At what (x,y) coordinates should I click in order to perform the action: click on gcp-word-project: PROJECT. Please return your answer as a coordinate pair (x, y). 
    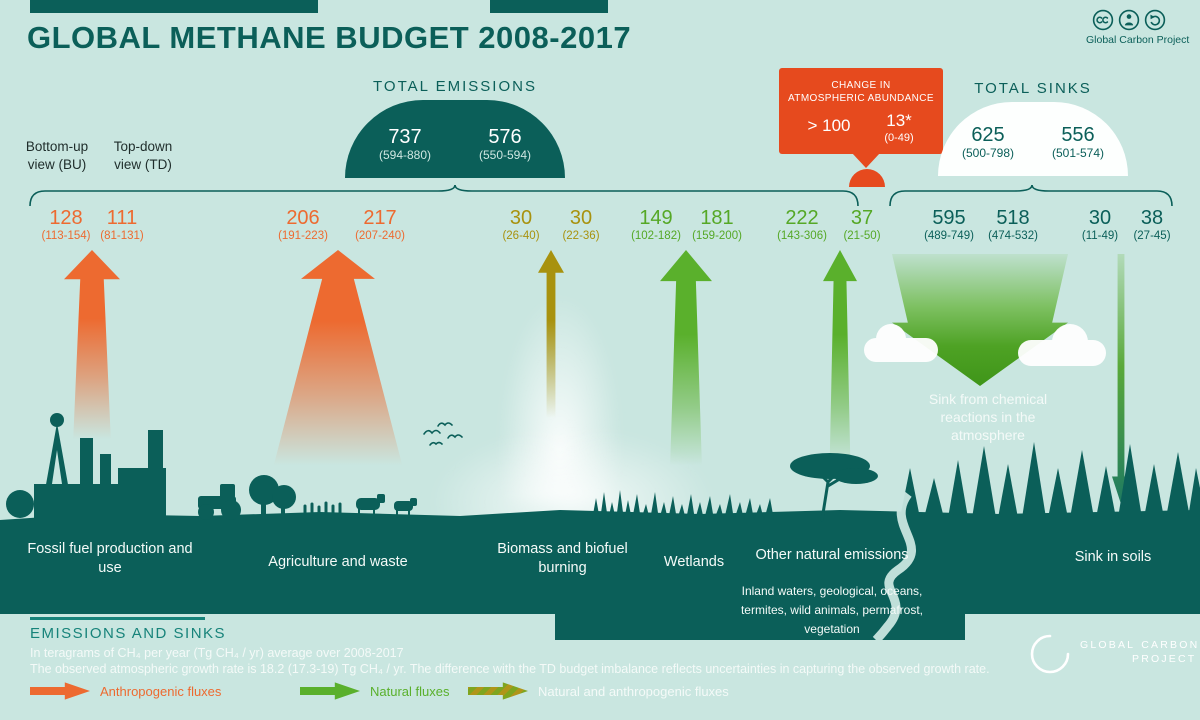
    Looking at the image, I should click on (1164, 659).